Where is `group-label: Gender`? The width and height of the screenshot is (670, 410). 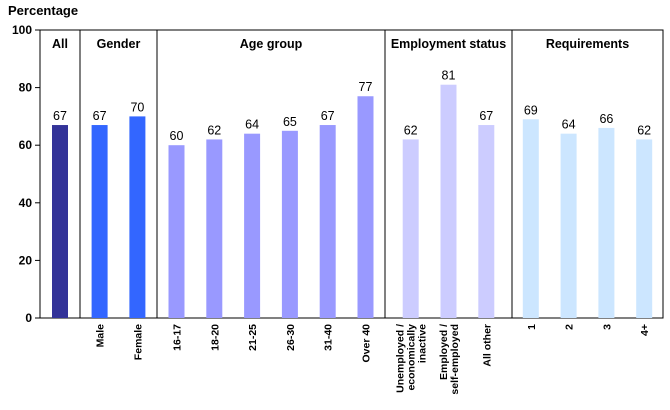 group-label: Gender is located at coordinates (119, 44).